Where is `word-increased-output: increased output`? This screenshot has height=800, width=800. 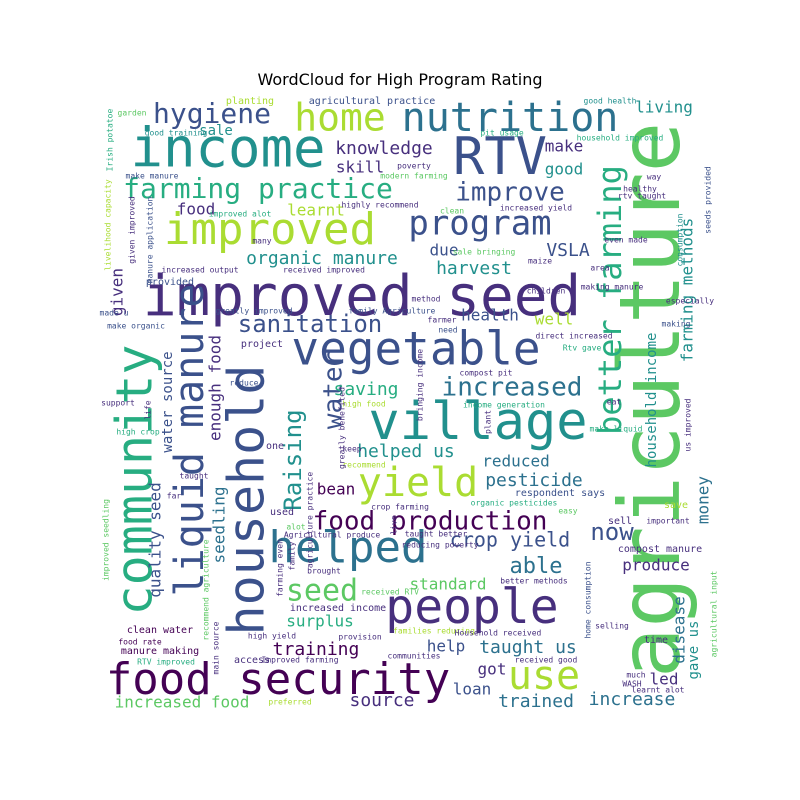 word-increased-output: increased output is located at coordinates (199, 270).